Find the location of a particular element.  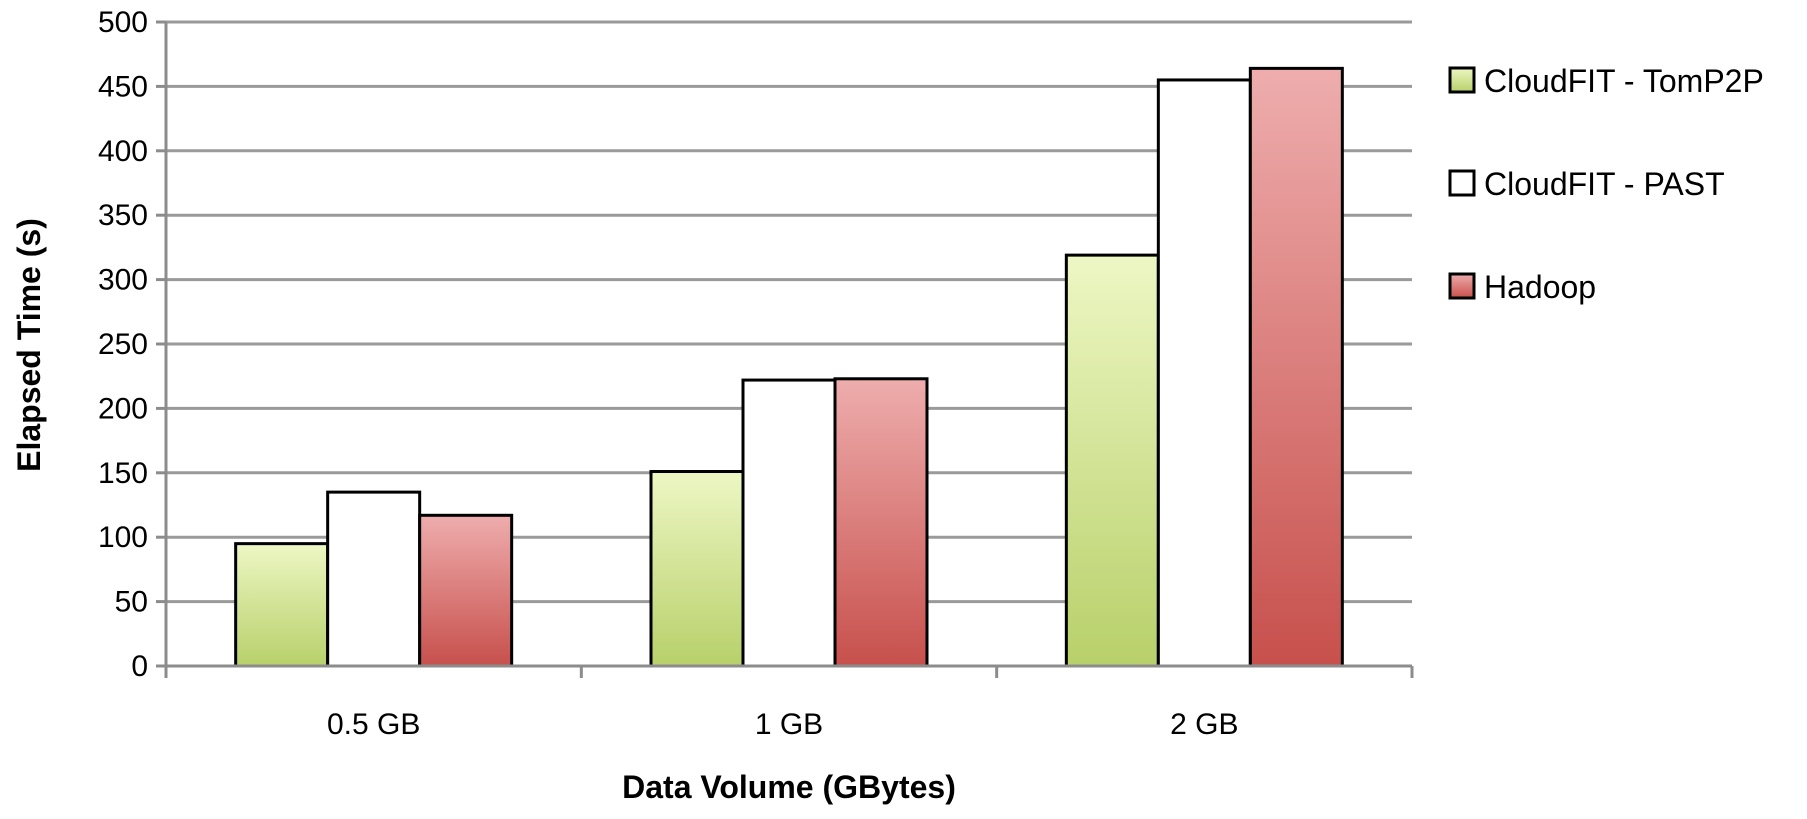

y-tick-label-350: 350 is located at coordinates (123, 215).